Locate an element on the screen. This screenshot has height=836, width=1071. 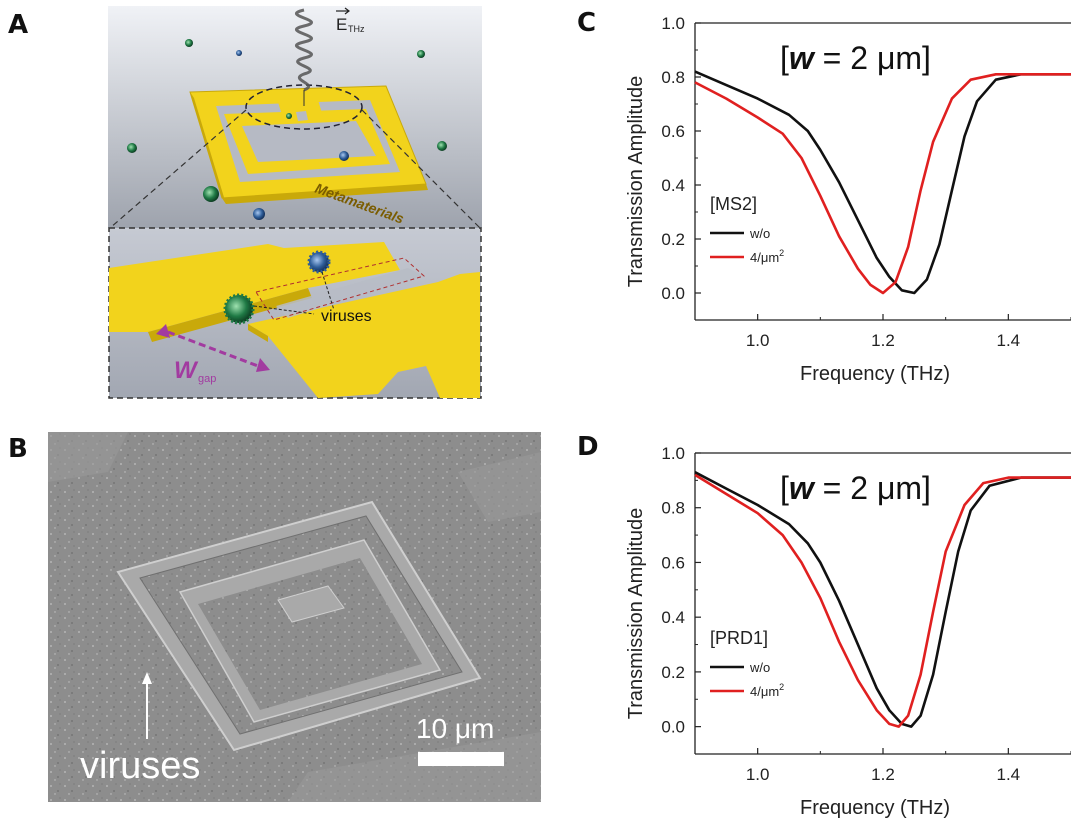
scale-bar-label: 10 μm is located at coordinates (455, 728).